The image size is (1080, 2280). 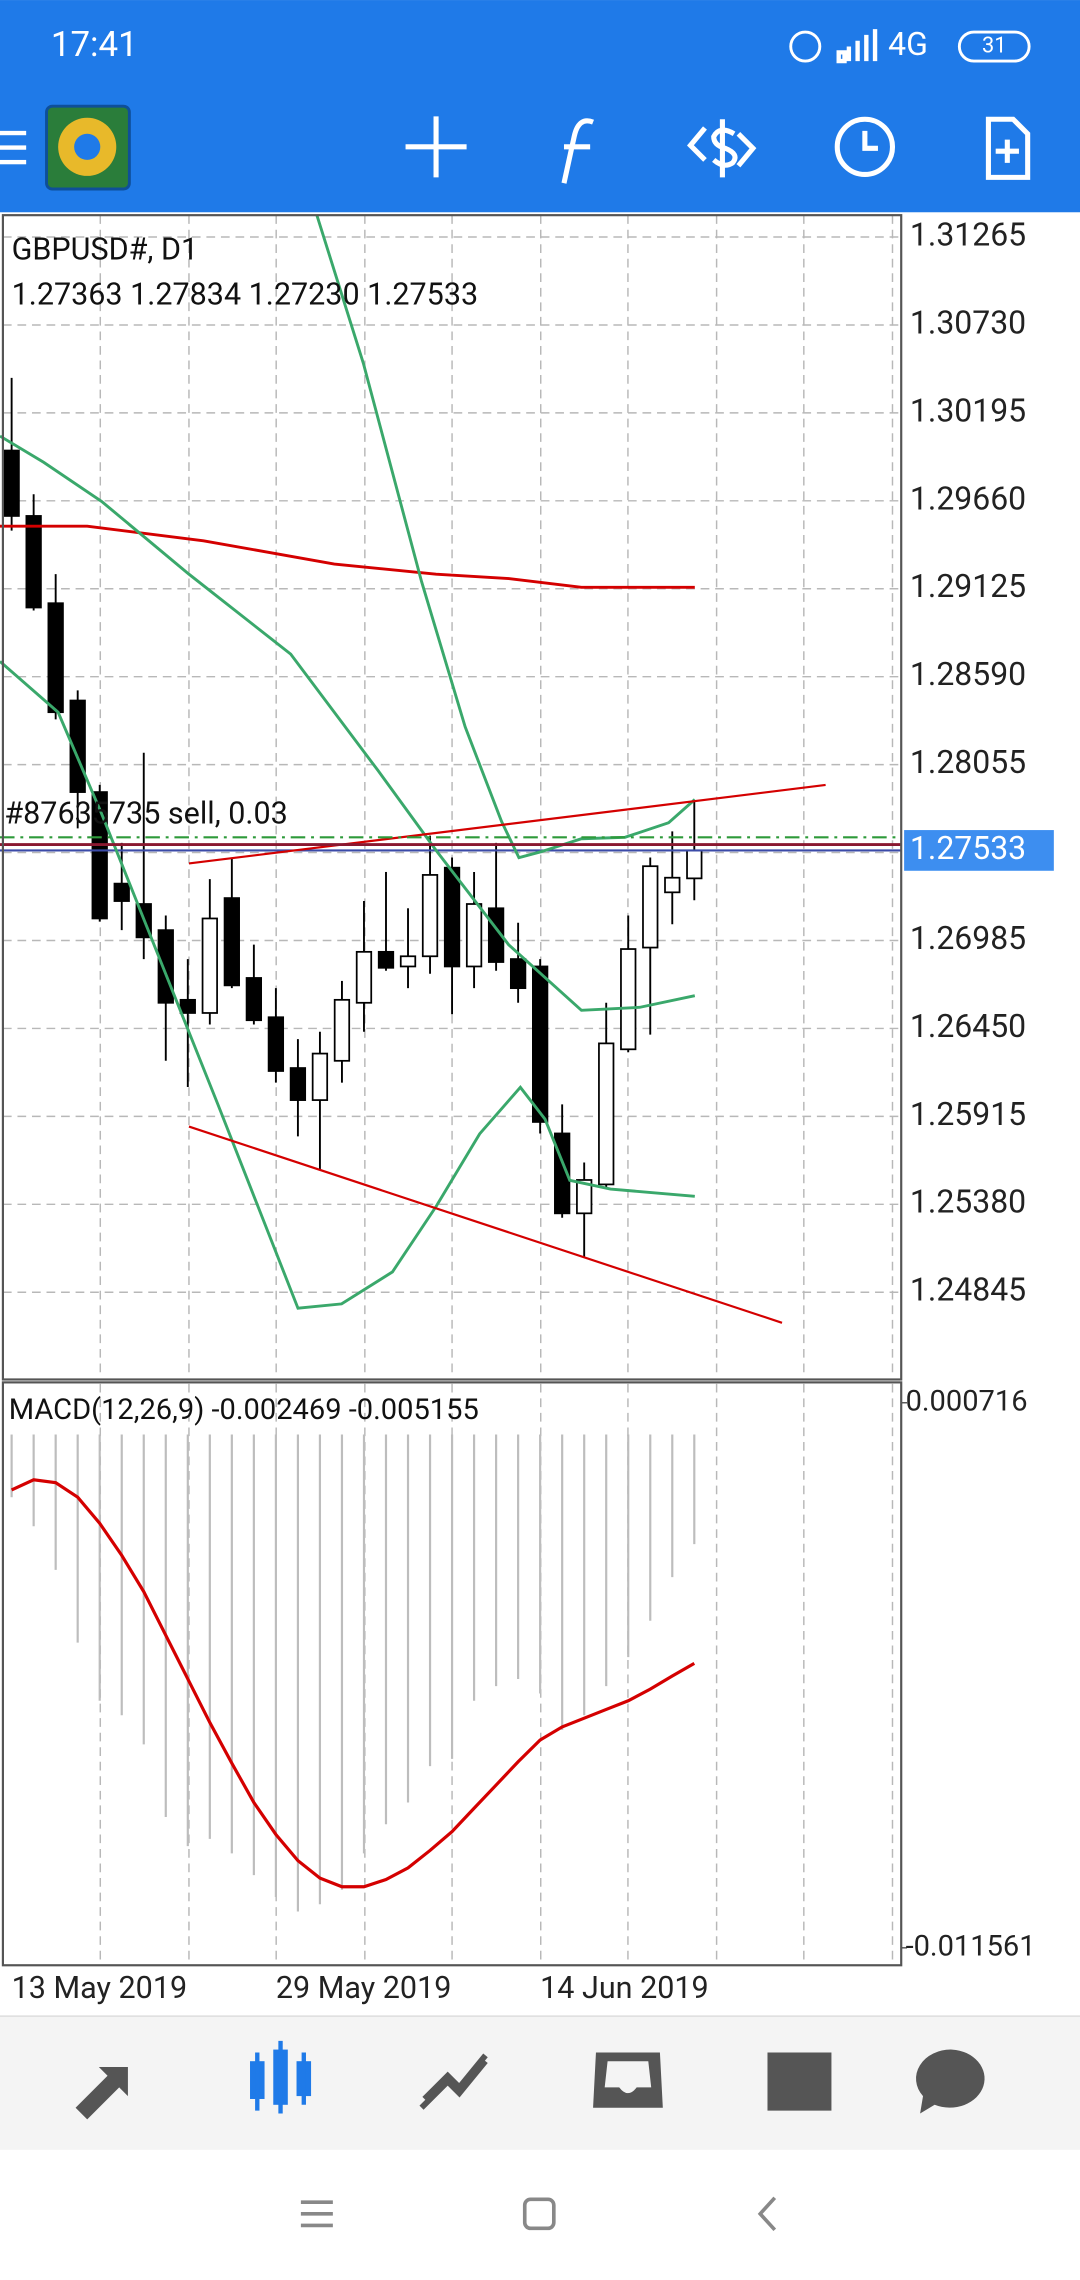 I want to click on ohlc-readout: 1.27363 1.27834 1.27230 1.27533, so click(x=245, y=295).